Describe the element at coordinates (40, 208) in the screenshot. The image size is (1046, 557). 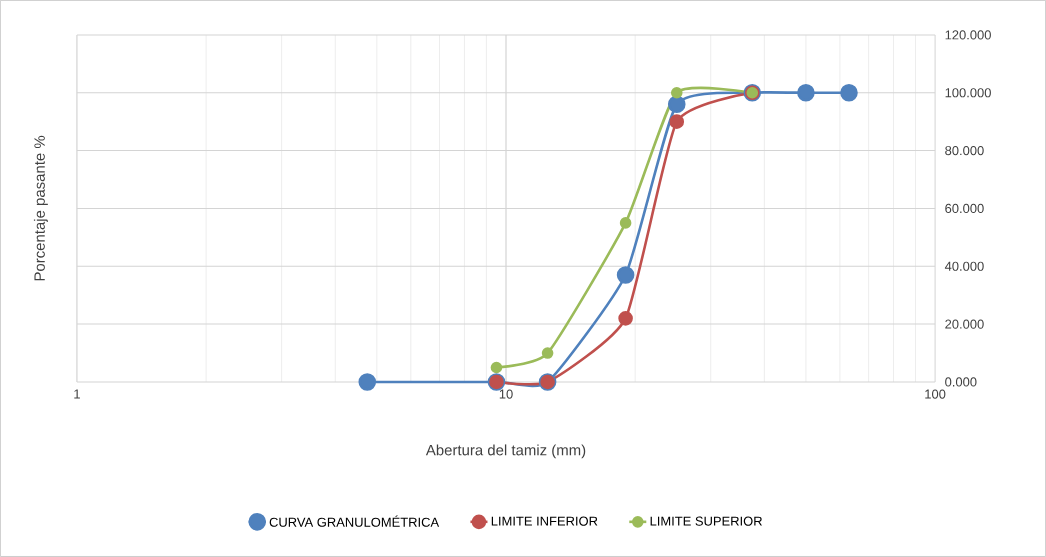
I see `y-axis-title: Porcentaje pasante %` at that location.